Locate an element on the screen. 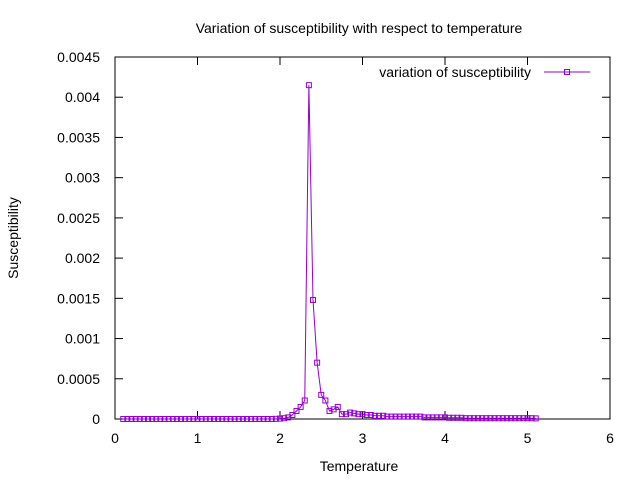  legend-marker is located at coordinates (567, 72).